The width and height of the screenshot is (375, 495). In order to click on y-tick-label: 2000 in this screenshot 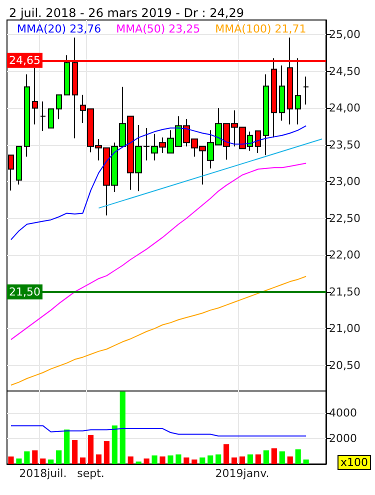, I will do `click(343, 438)`.